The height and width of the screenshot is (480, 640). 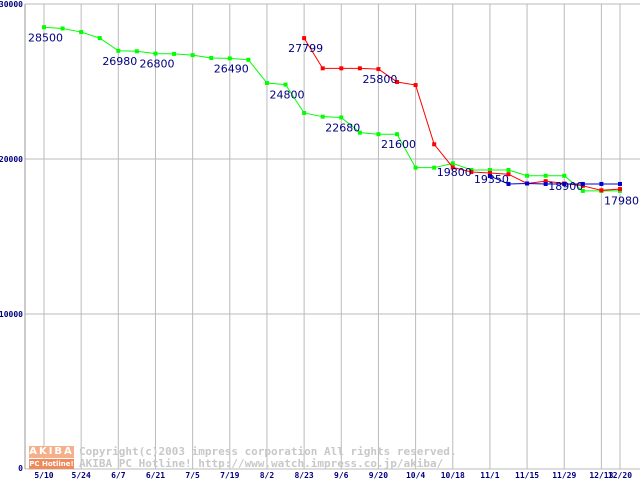 What do you see at coordinates (305, 48) in the screenshot?
I see `data-label: 27799` at bounding box center [305, 48].